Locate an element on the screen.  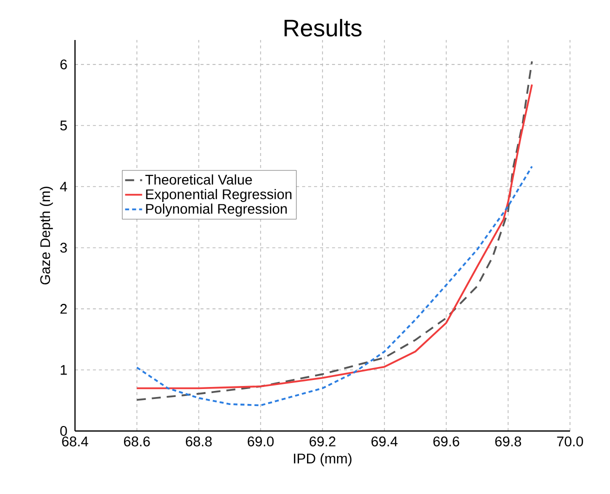
y-tick-label: 5 is located at coordinates (63, 125).